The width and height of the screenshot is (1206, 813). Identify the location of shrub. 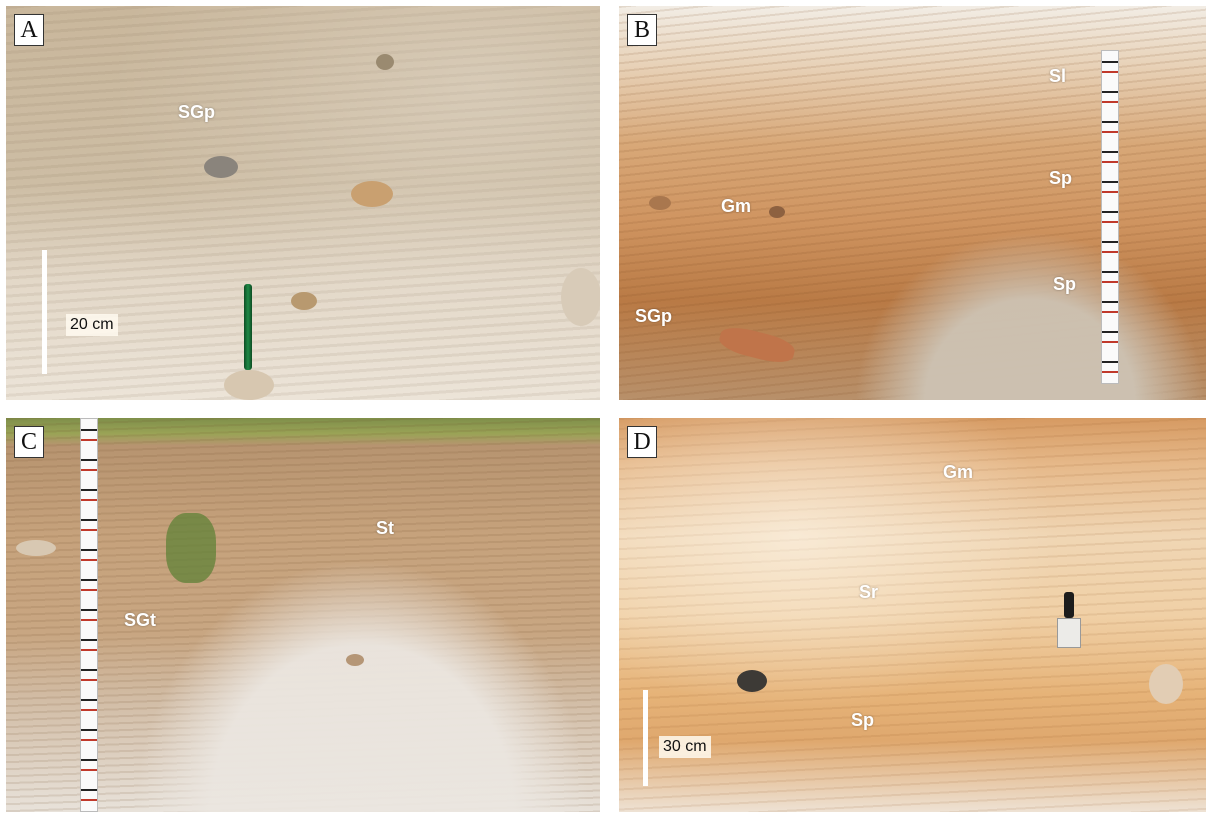
(191, 548).